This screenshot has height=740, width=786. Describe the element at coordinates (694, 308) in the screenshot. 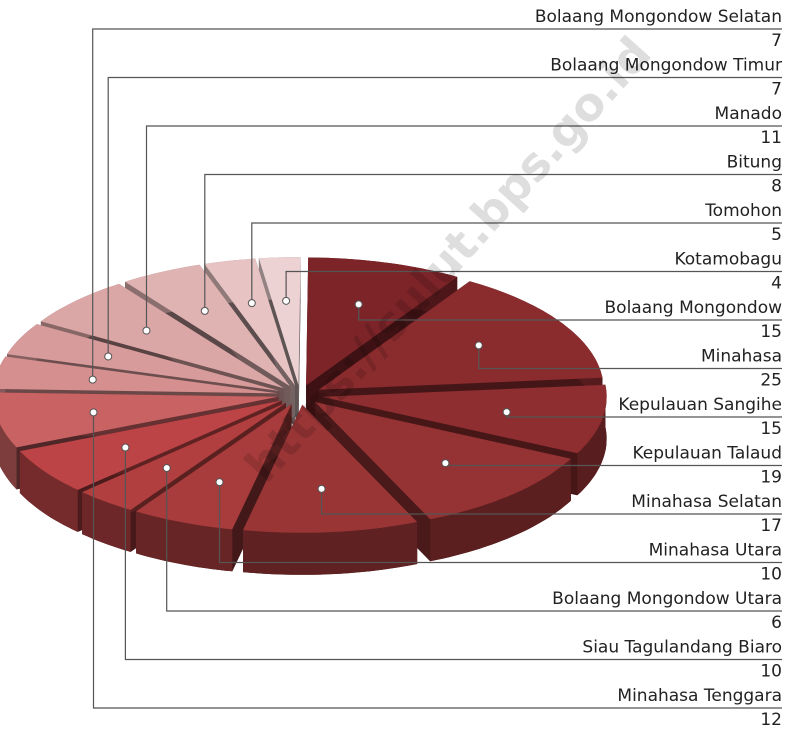

I see `category-label: Bolaang Mongondow` at that location.